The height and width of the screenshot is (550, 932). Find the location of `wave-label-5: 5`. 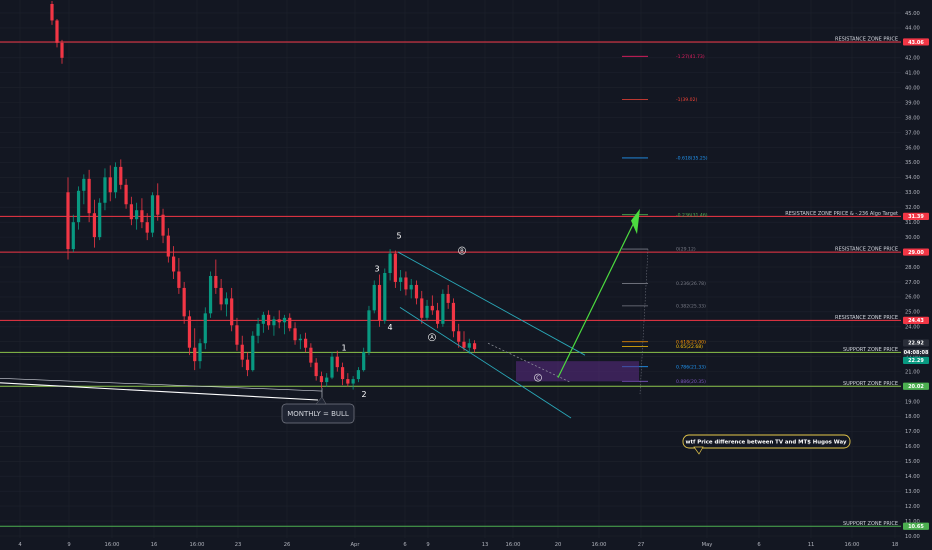

wave-label-5: 5 is located at coordinates (398, 236).